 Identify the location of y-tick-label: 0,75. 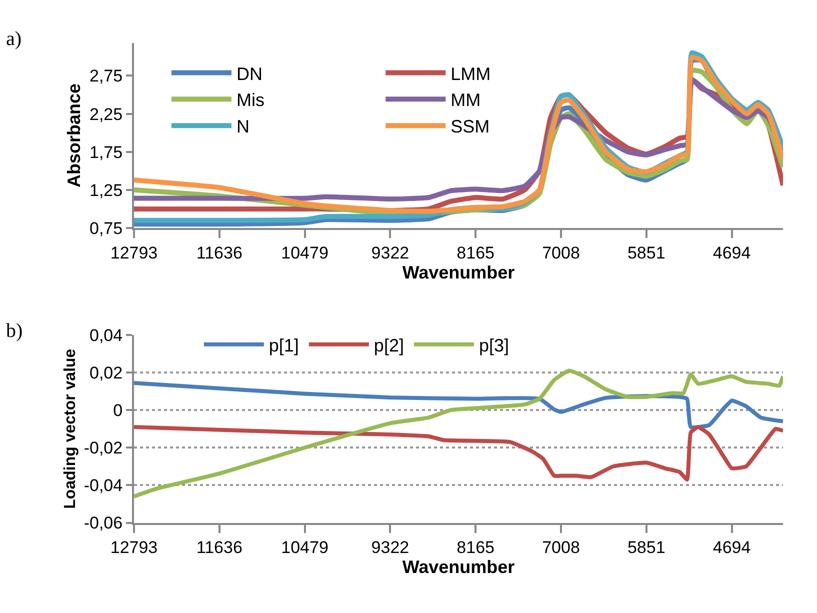
(106, 228).